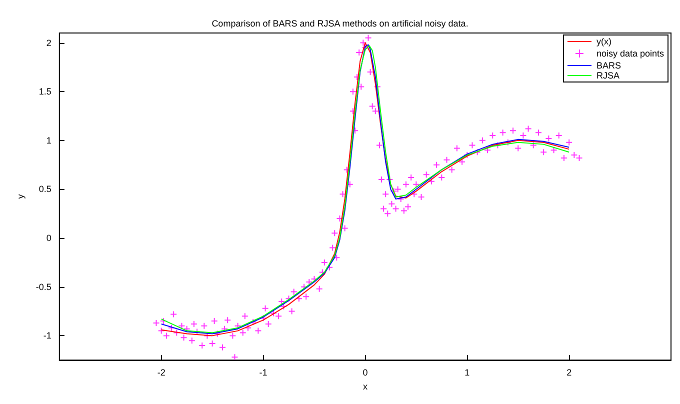  What do you see at coordinates (47, 335) in the screenshot?
I see `y-tick-label: -1` at bounding box center [47, 335].